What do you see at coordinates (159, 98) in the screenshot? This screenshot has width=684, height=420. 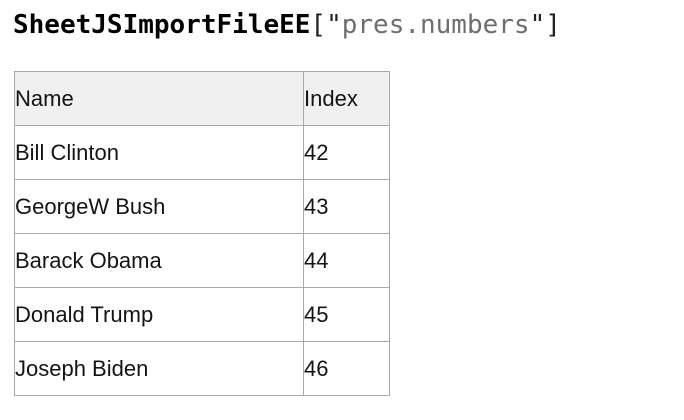 I see `header-cell-name: Name` at bounding box center [159, 98].